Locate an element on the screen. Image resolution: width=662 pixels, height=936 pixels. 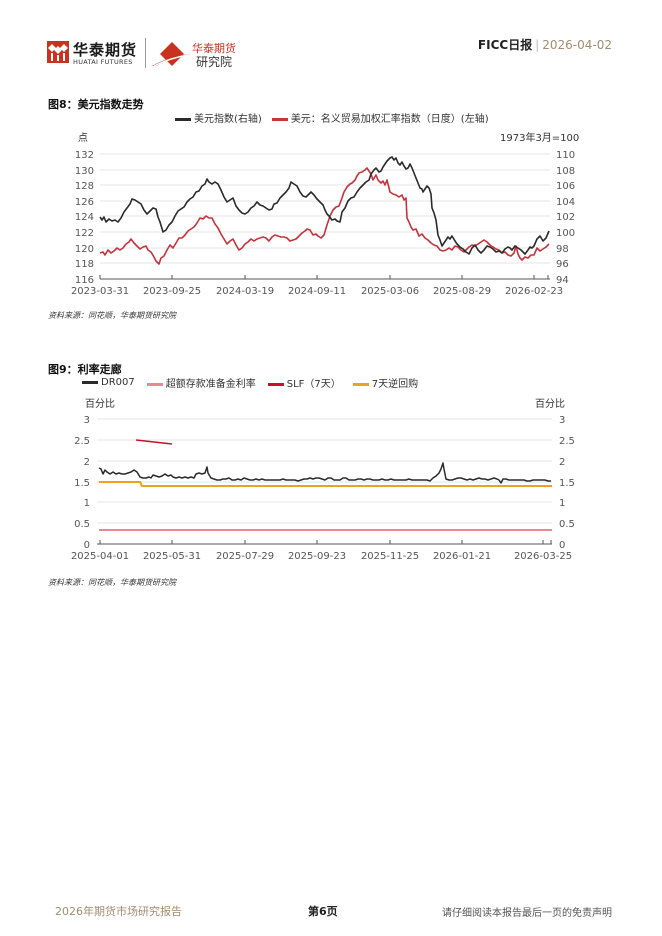
svg-text: 2025-11-25 is located at coordinates (390, 556).